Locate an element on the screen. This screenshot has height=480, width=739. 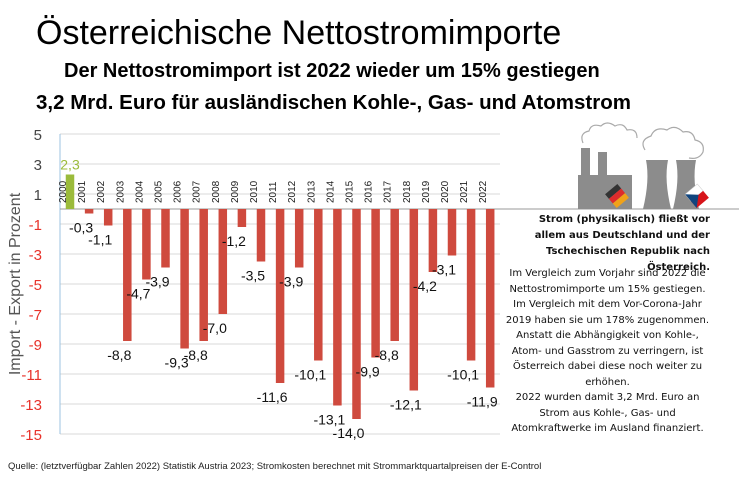
y-tick-label: -5 is located at coordinates (35, 285).